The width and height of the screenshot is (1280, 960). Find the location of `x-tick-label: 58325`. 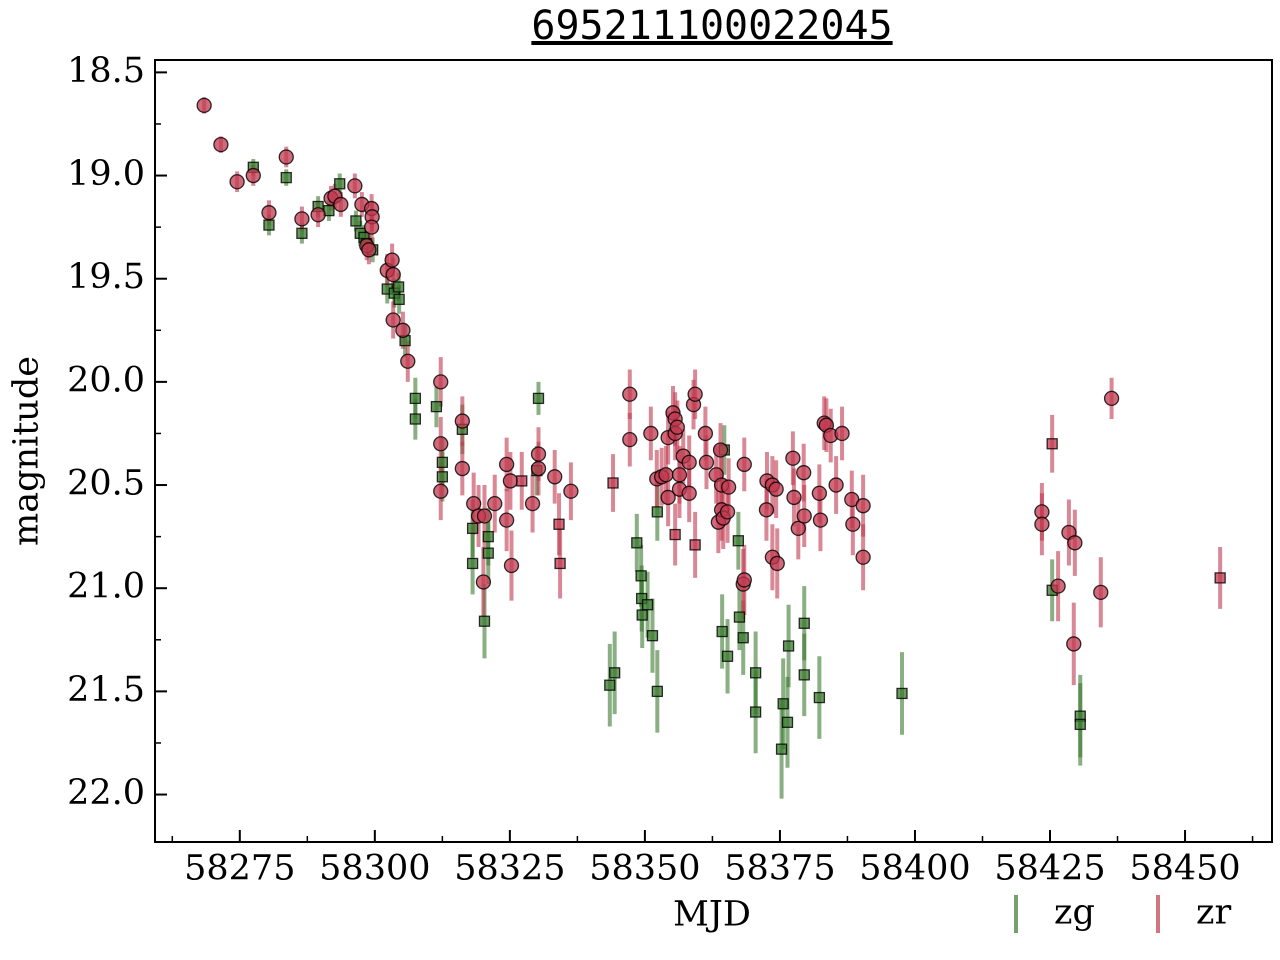

x-tick-label: 58325 is located at coordinates (509, 869).